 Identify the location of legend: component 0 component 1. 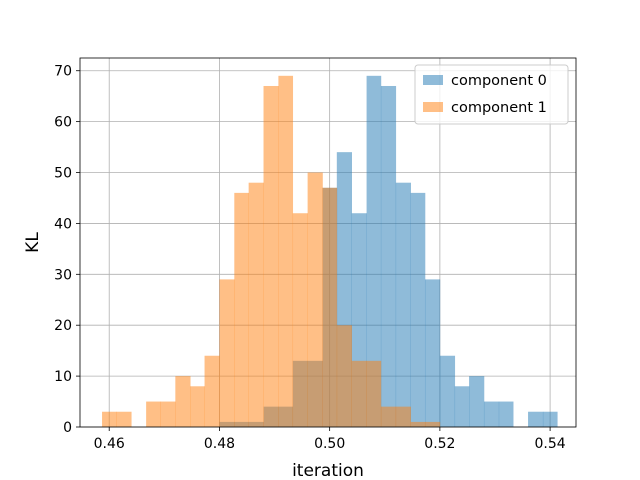
(491, 94).